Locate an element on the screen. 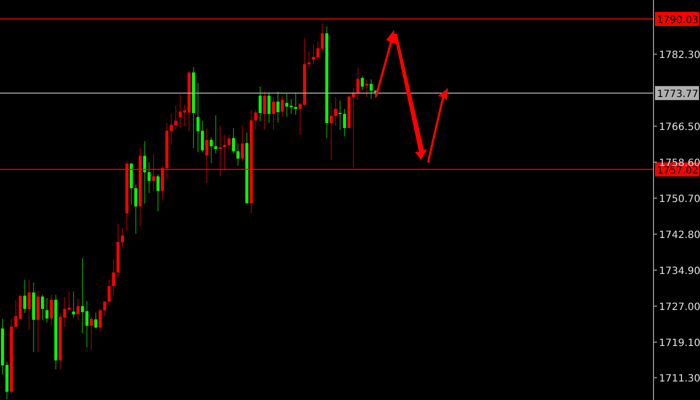 The height and width of the screenshot is (400, 700). y-tick-label: 1766.50 is located at coordinates (679, 128).